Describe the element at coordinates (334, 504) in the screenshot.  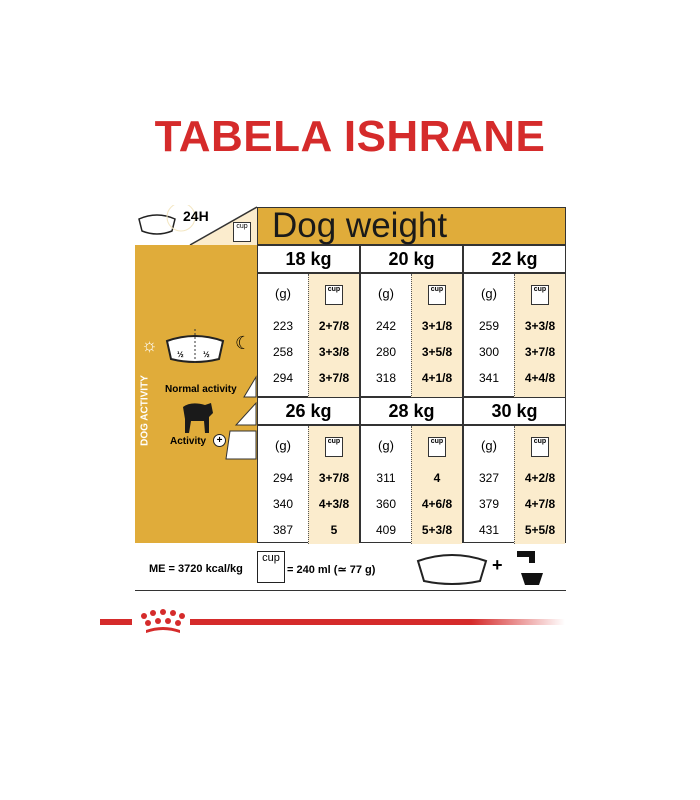
I see `cups-value: 4+3/8` at that location.